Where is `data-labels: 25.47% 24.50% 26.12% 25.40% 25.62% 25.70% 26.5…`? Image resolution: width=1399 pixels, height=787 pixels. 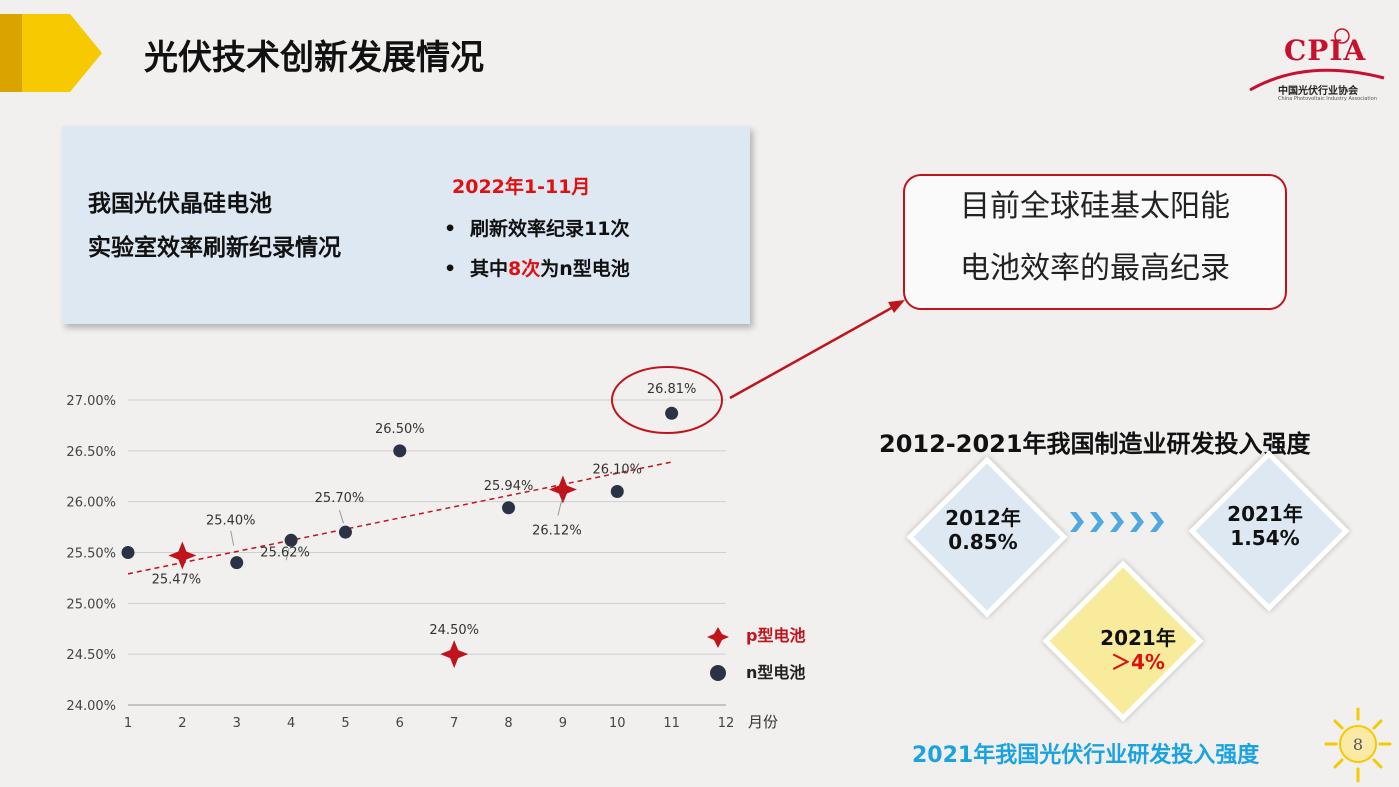
data-labels: 25.47% 24.50% 26.12% 25.40% 25.62% 25.70% 26.5… is located at coordinates (424, 510).